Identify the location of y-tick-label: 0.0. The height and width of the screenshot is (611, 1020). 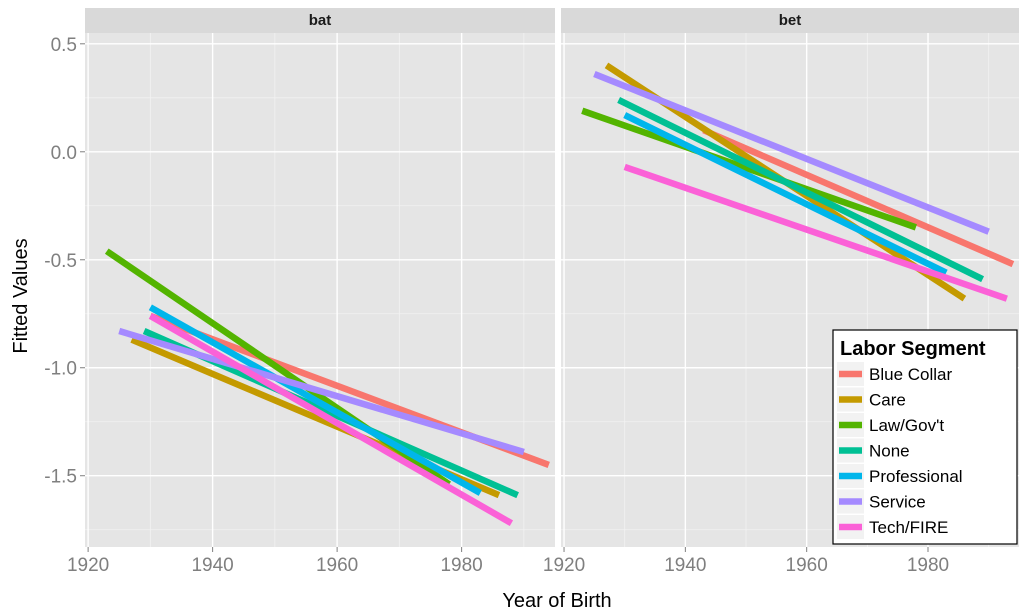
(64, 153).